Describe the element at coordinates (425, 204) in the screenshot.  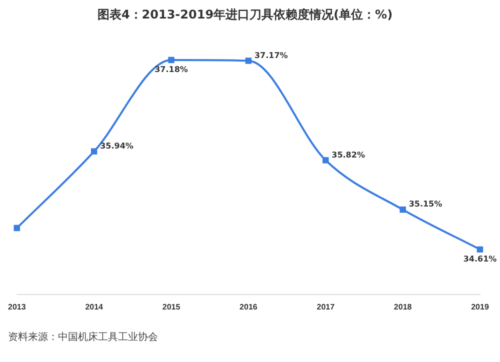
I see `data-label: 35.15%` at that location.